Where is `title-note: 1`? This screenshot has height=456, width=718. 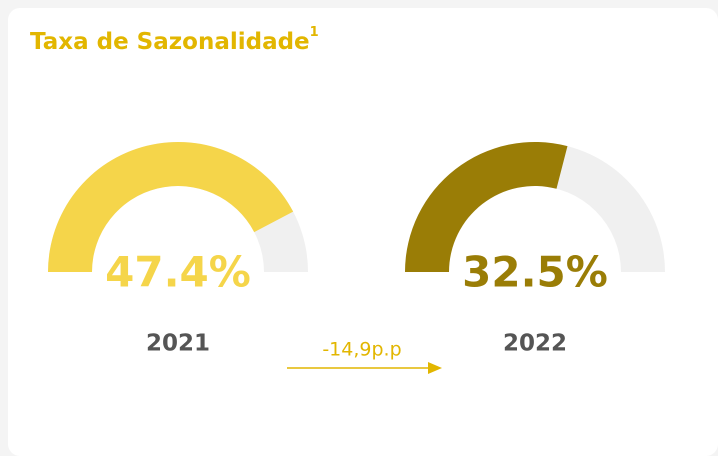 title-note: 1 is located at coordinates (314, 32).